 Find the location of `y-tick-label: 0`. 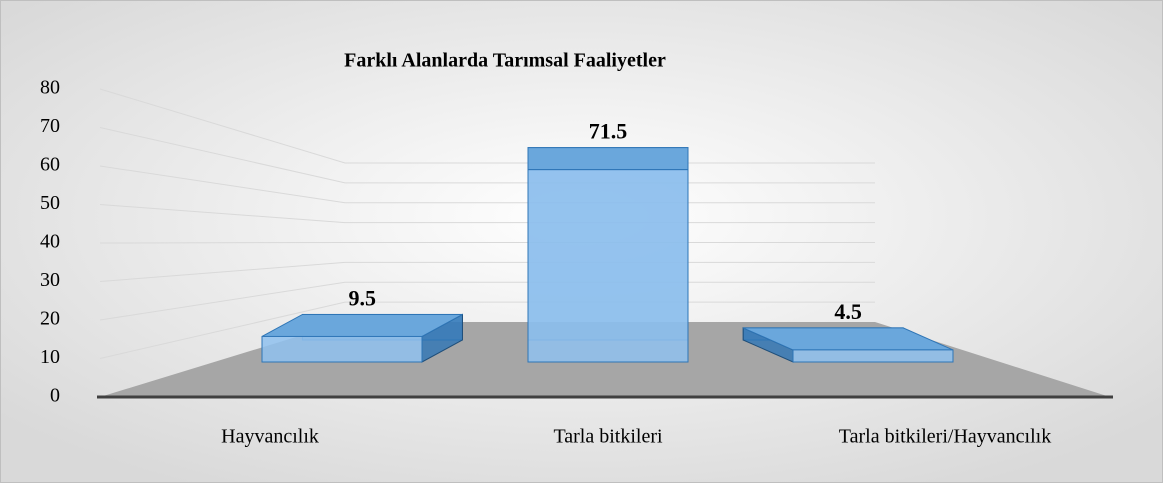

y-tick-label: 0 is located at coordinates (55, 396).